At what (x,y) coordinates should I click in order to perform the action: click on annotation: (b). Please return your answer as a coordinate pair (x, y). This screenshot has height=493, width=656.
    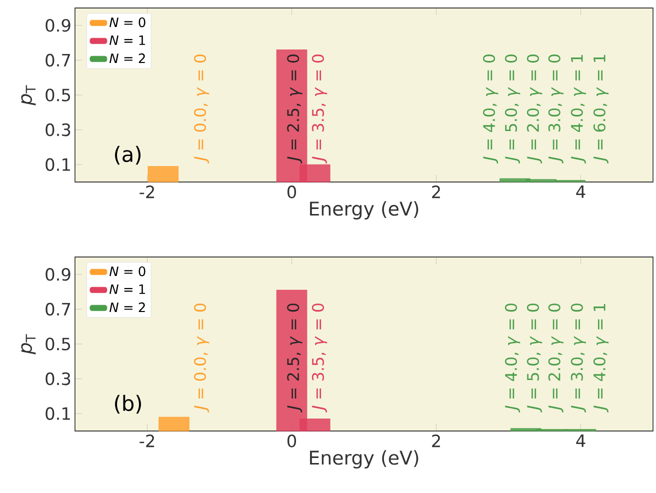
    Looking at the image, I should click on (128, 404).